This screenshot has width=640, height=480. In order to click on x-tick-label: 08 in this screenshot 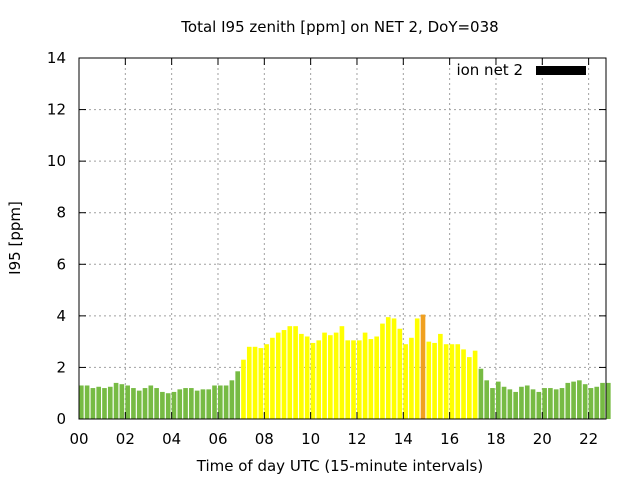, I will do `click(264, 439)`.